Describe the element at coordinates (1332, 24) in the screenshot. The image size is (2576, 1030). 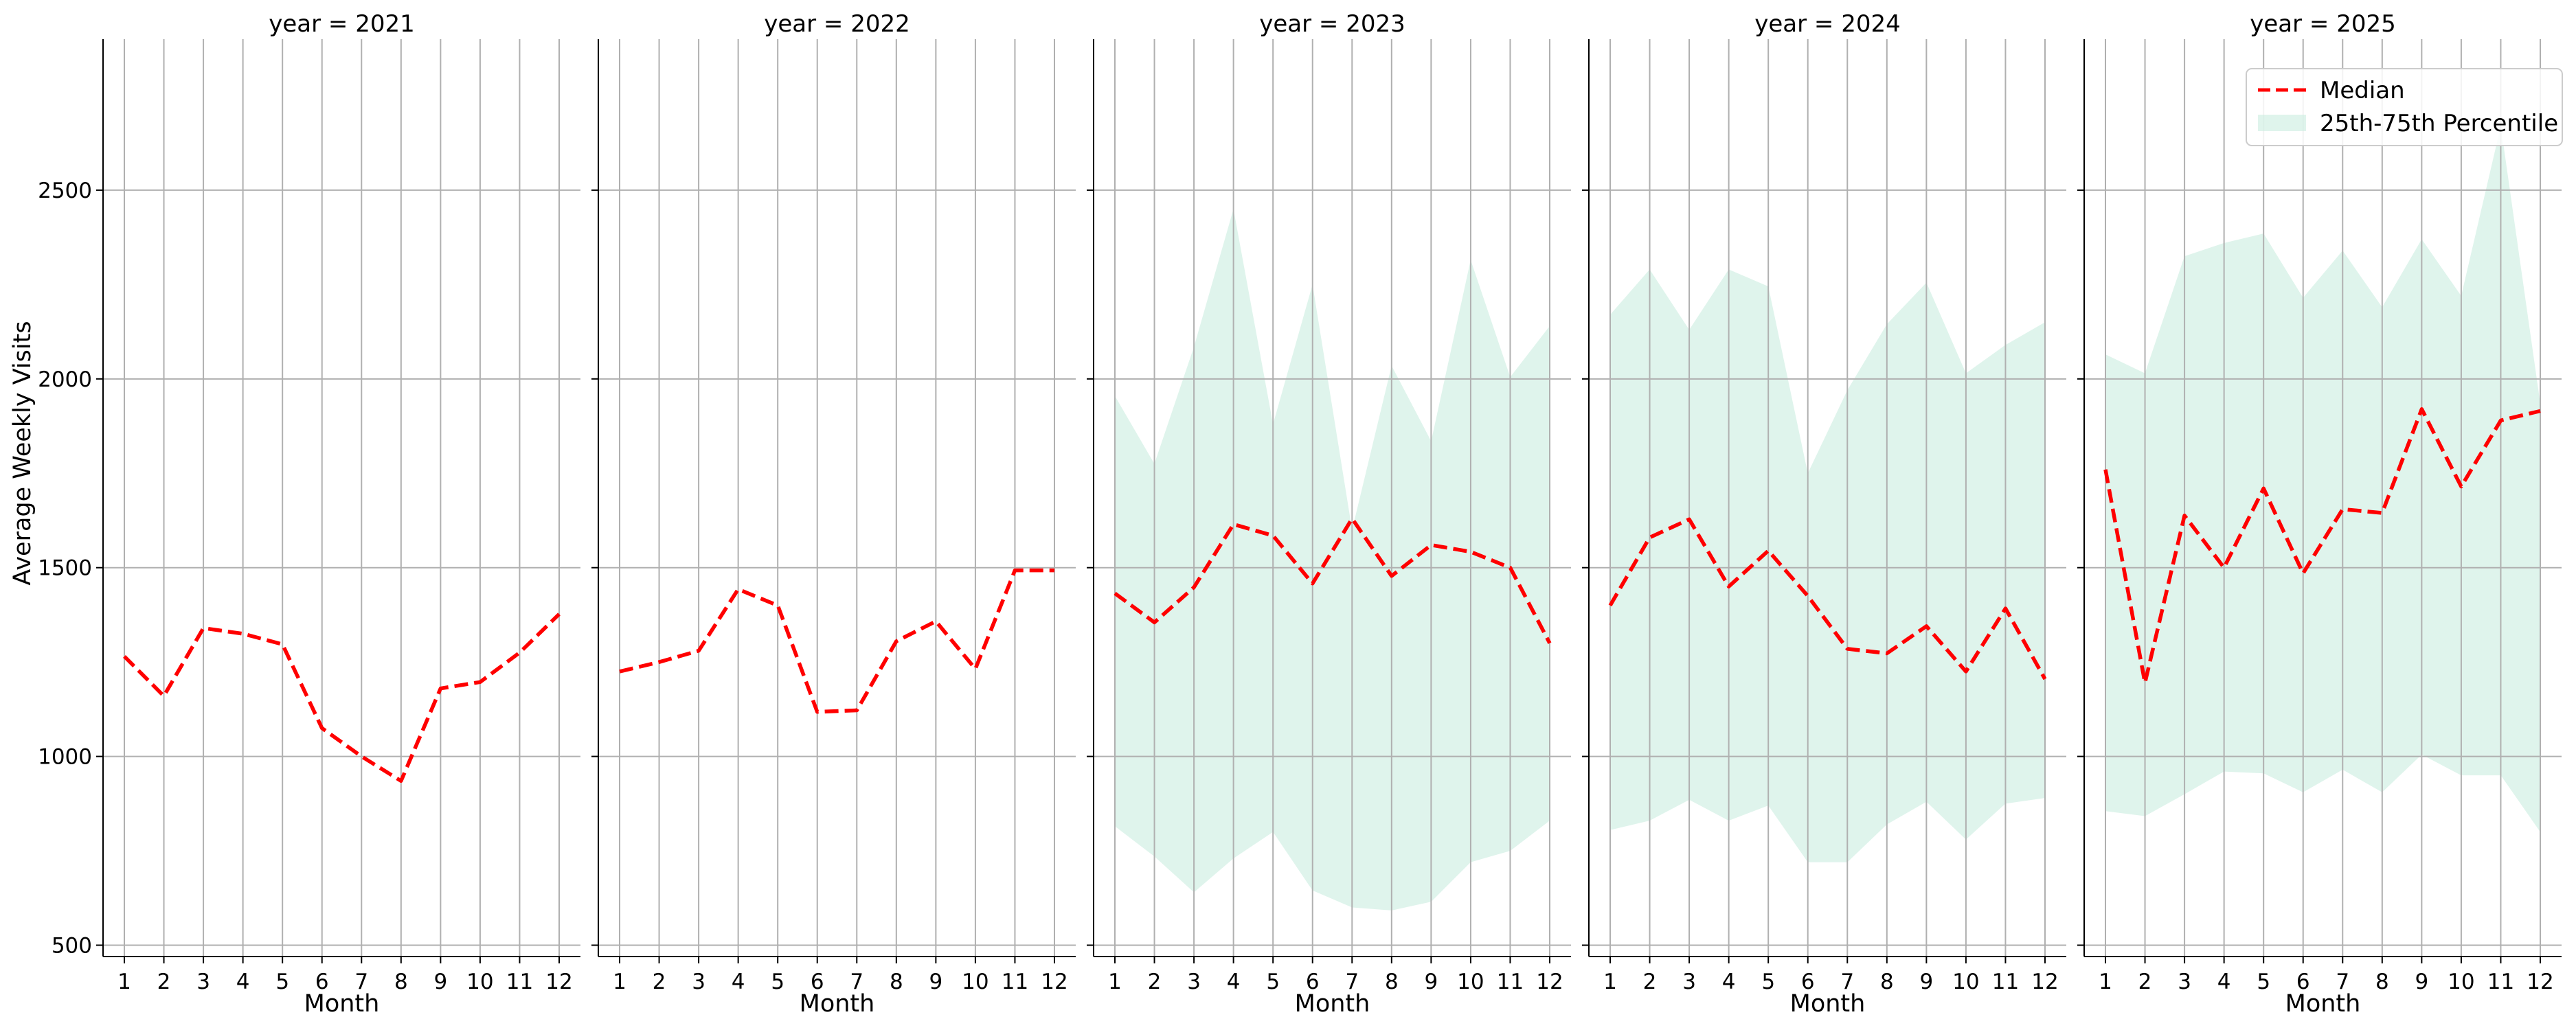
I see `panel-title: year = 2023` at that location.